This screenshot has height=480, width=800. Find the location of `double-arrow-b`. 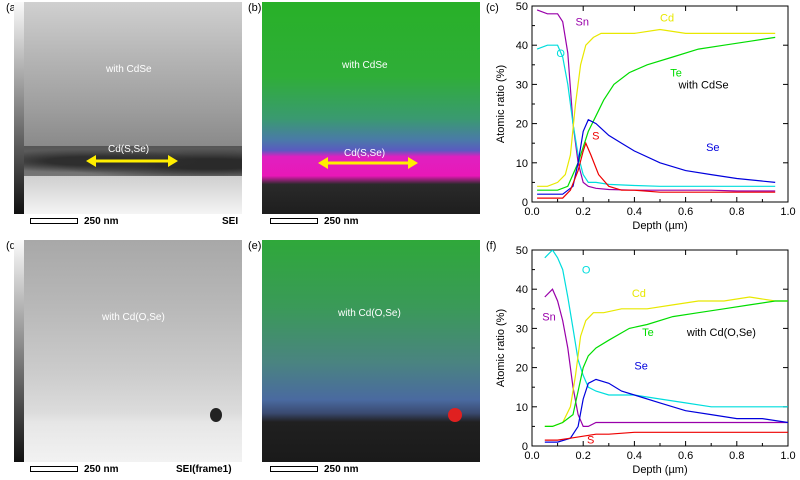

double-arrow-b is located at coordinates (368, 163).